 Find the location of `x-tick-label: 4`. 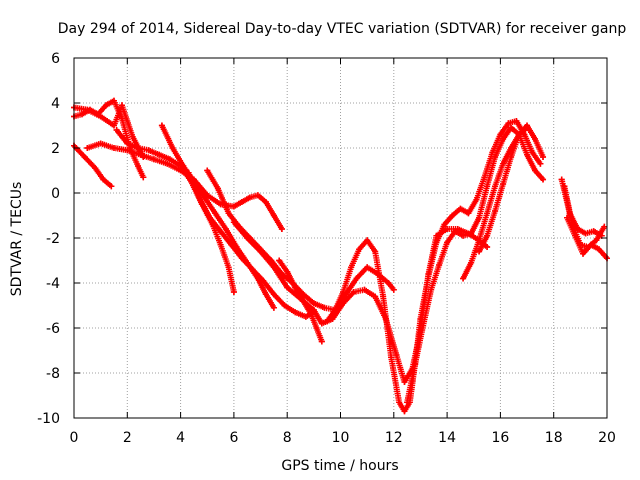

x-tick-label: 4 is located at coordinates (180, 438).